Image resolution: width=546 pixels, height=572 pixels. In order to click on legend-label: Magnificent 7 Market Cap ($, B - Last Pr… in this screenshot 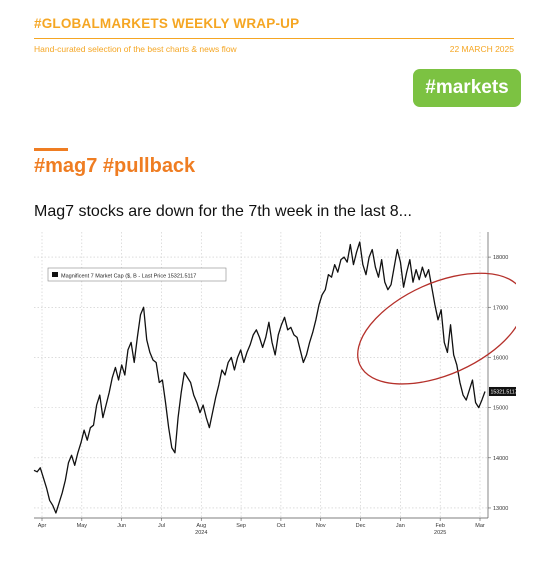, I will do `click(128, 277)`.